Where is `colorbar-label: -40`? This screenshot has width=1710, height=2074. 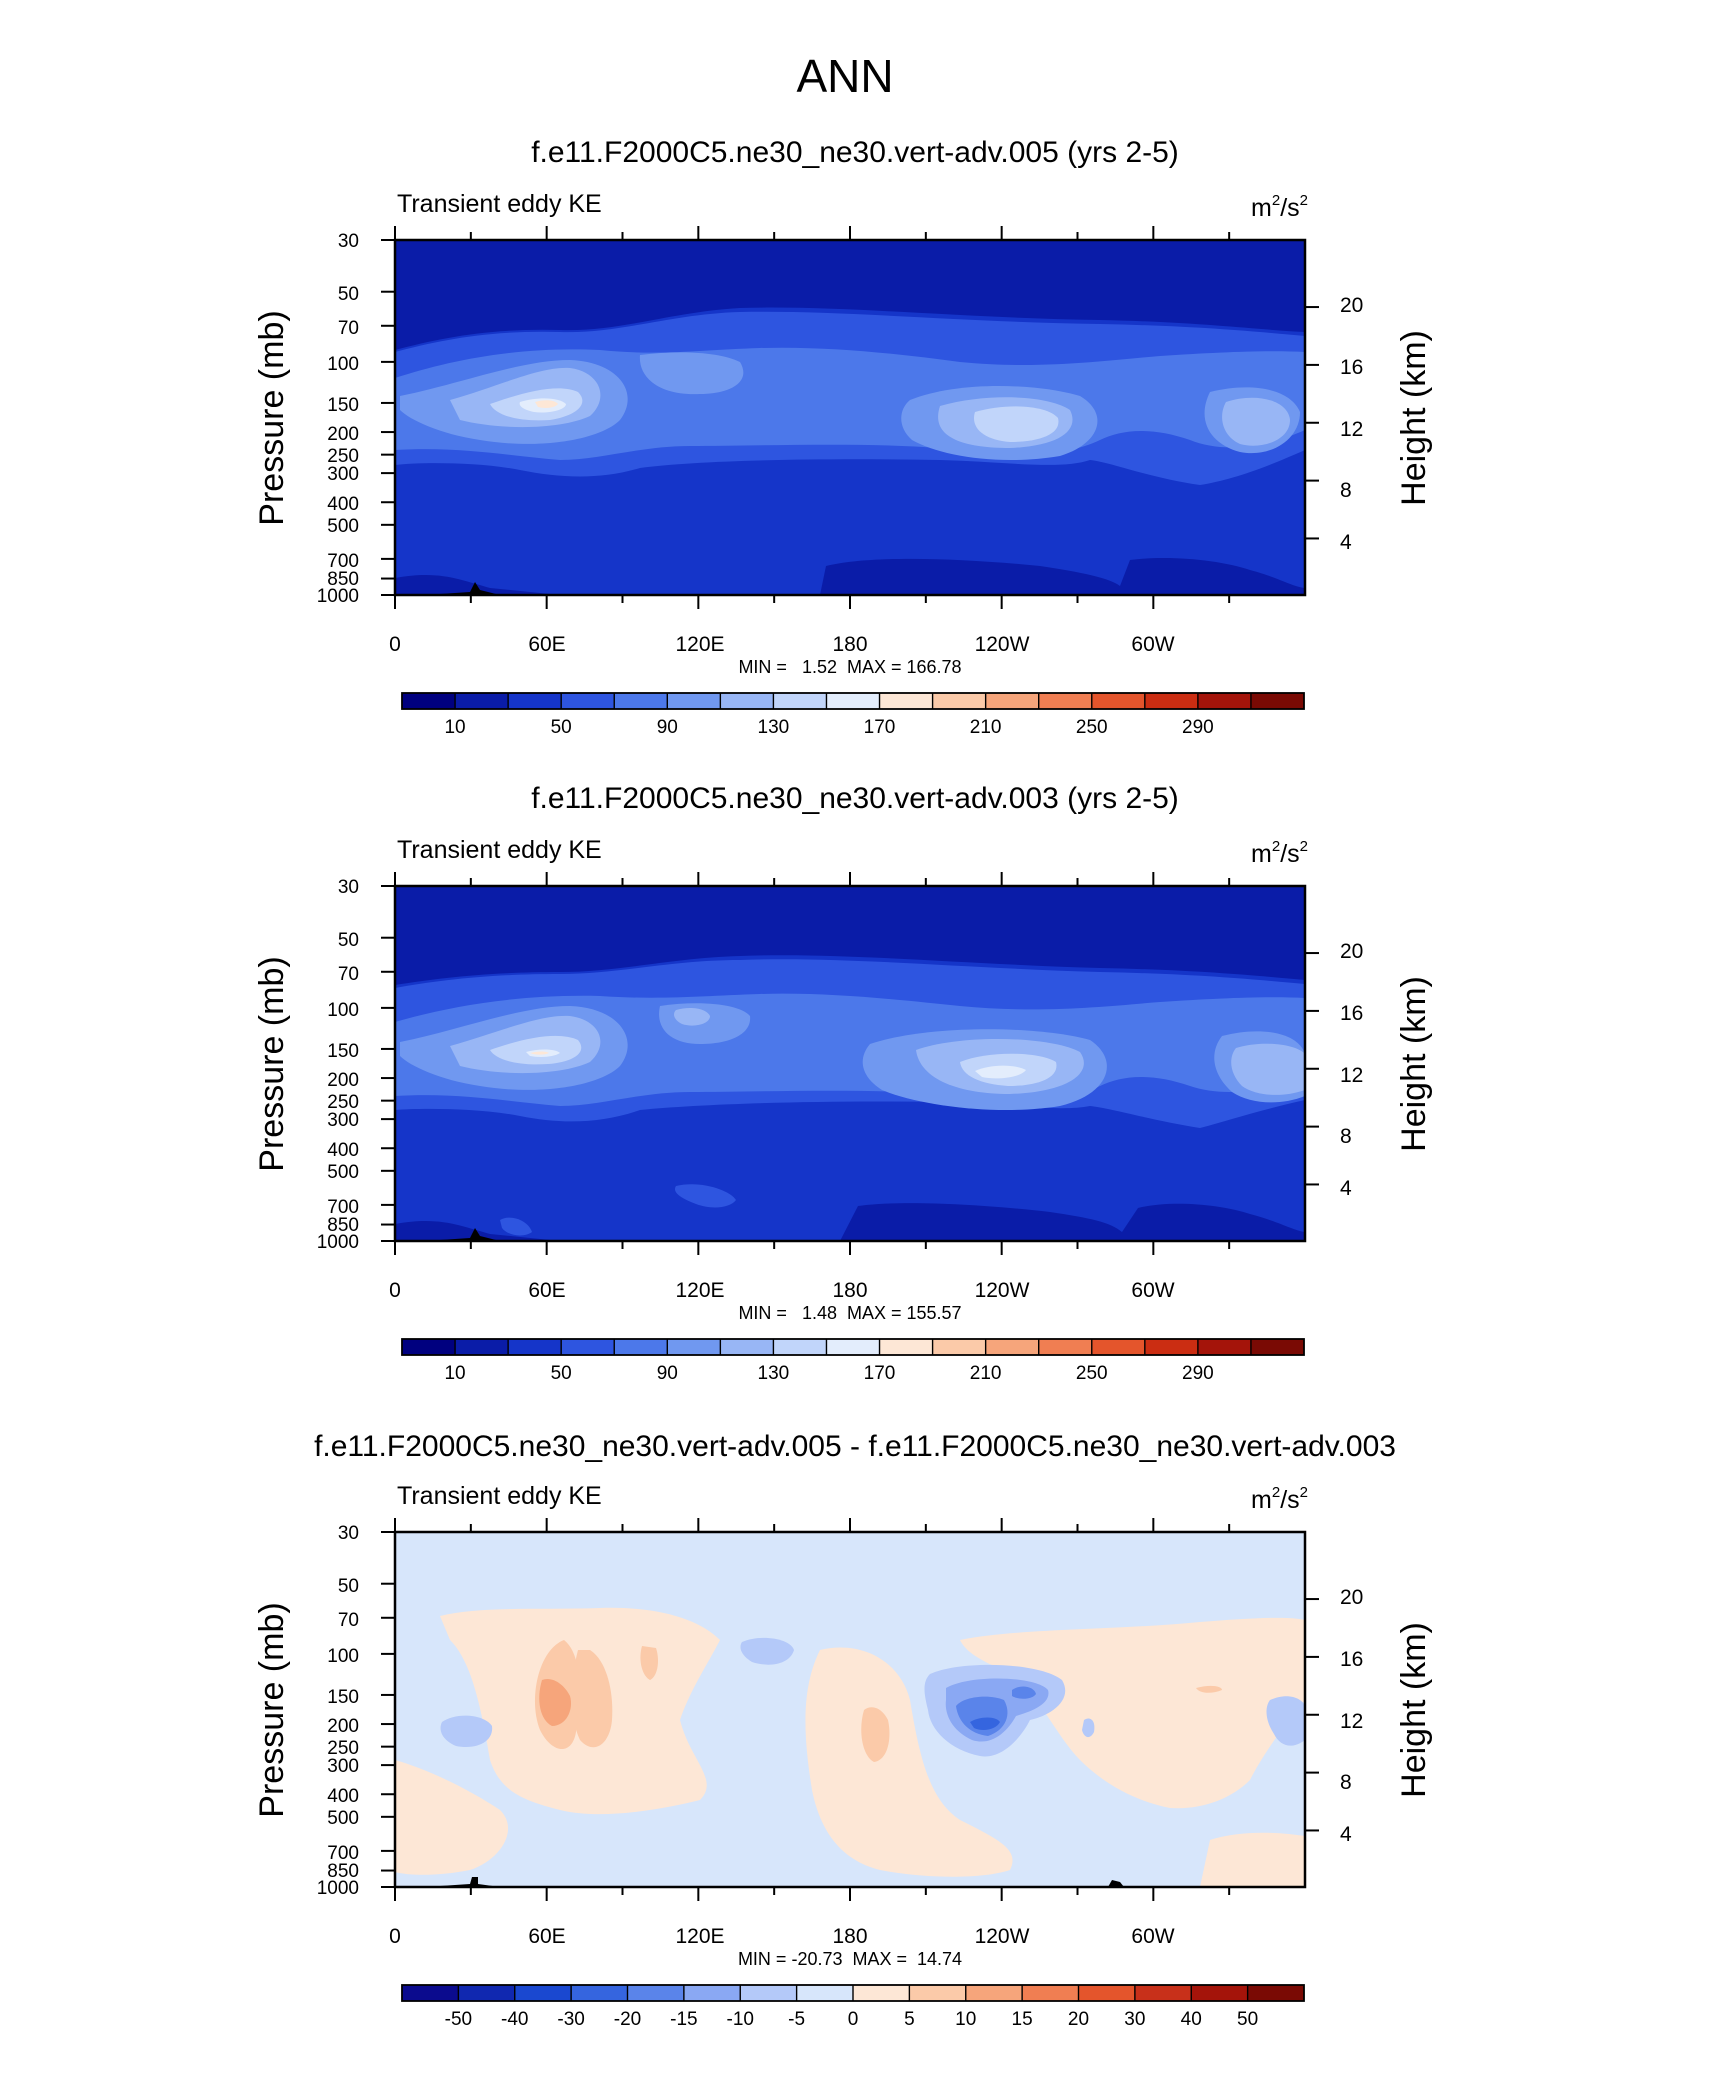
colorbar-label: -40 is located at coordinates (514, 2019).